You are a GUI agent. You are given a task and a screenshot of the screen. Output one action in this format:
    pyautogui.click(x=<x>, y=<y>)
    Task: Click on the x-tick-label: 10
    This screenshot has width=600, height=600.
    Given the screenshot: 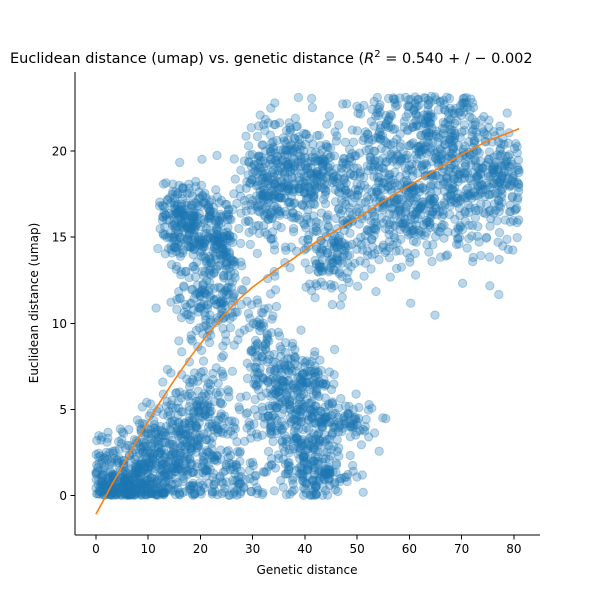 What is the action you would take?
    pyautogui.click(x=148, y=549)
    